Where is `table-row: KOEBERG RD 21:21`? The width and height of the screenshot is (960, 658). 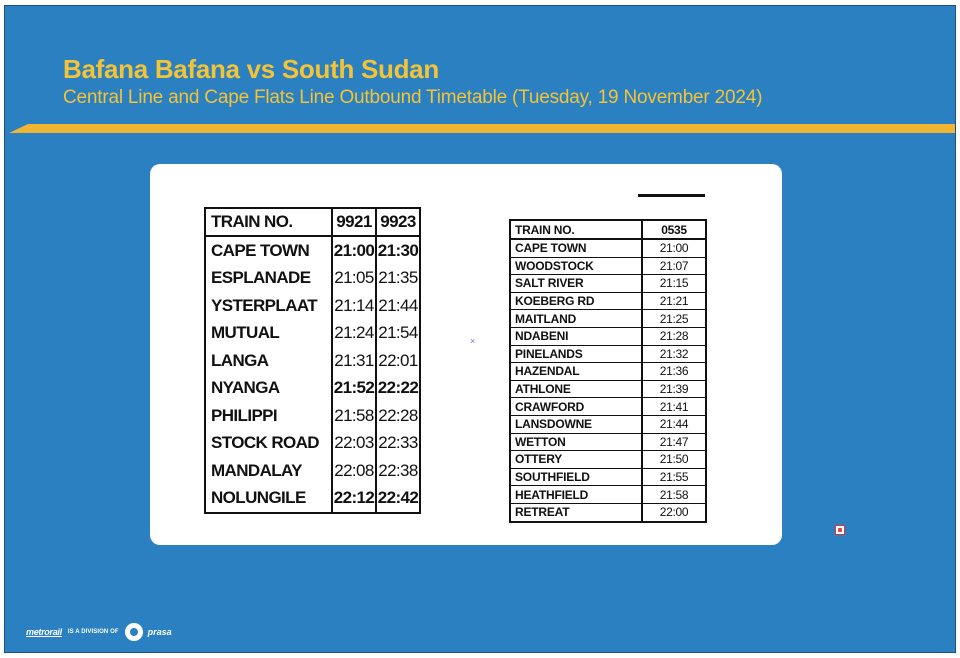
table-row: KOEBERG RD 21:21 is located at coordinates (608, 301).